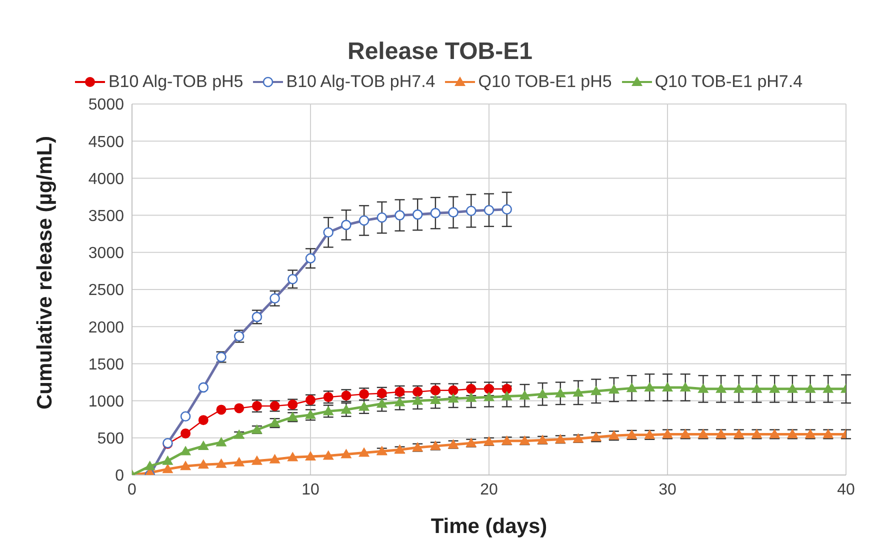 This screenshot has width=880, height=549. I want to click on x-tick-label: 20, so click(489, 489).